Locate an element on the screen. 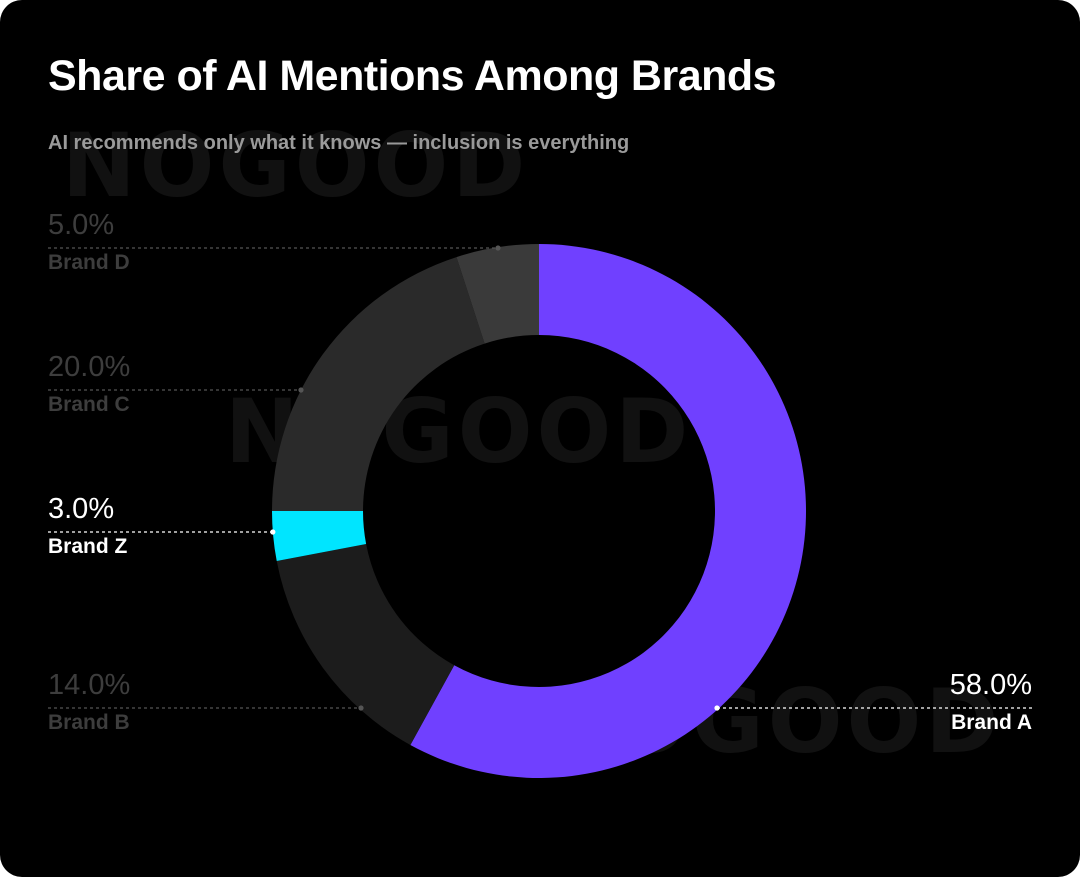 This screenshot has width=1080, height=877. watermark: NOGOOD is located at coordinates (296, 165).